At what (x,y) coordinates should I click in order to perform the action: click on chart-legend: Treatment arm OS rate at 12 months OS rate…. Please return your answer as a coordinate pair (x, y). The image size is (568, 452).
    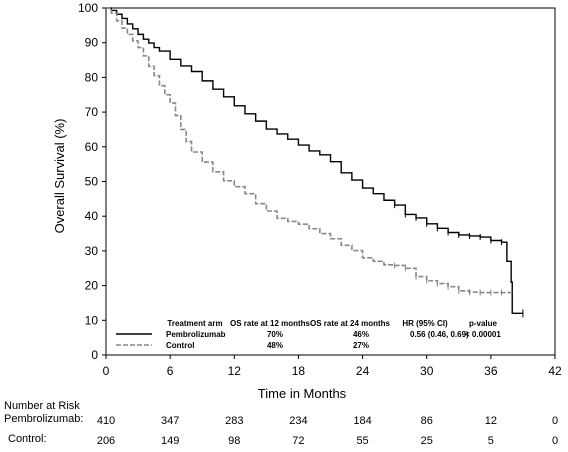
    Looking at the image, I should click on (308, 334).